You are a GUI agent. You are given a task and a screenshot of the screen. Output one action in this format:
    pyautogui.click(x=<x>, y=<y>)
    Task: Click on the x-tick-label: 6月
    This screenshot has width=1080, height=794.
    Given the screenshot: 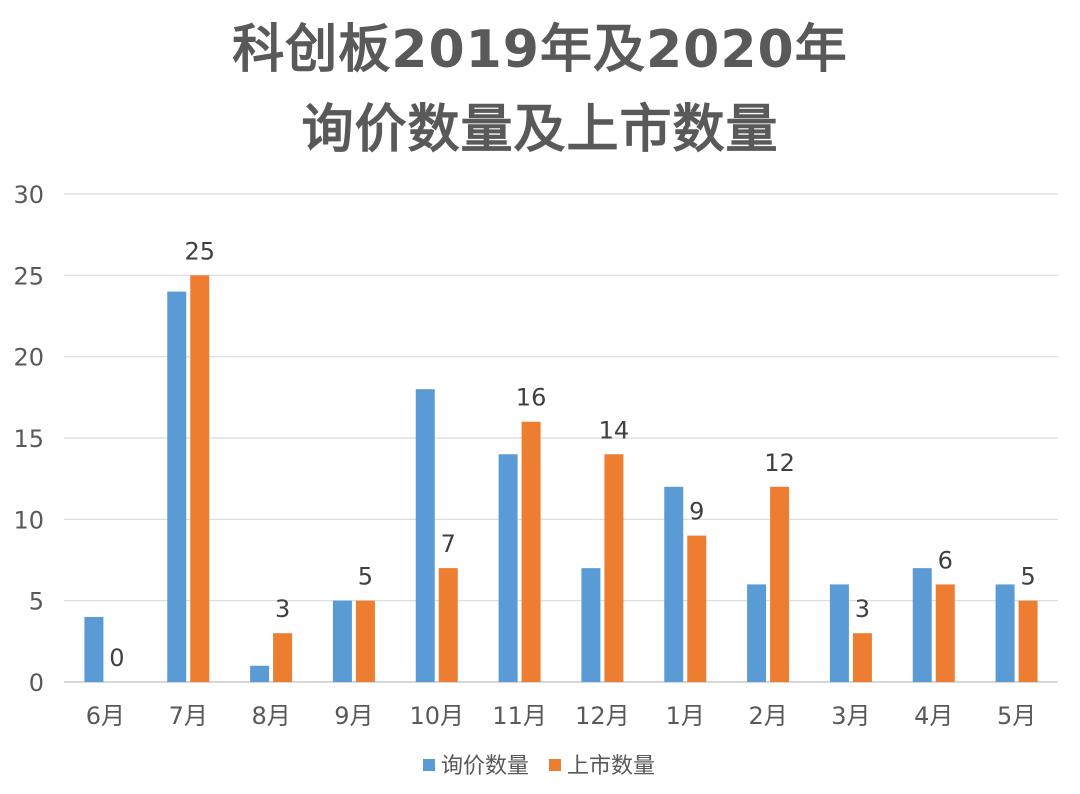 What is the action you would take?
    pyautogui.click(x=105, y=716)
    